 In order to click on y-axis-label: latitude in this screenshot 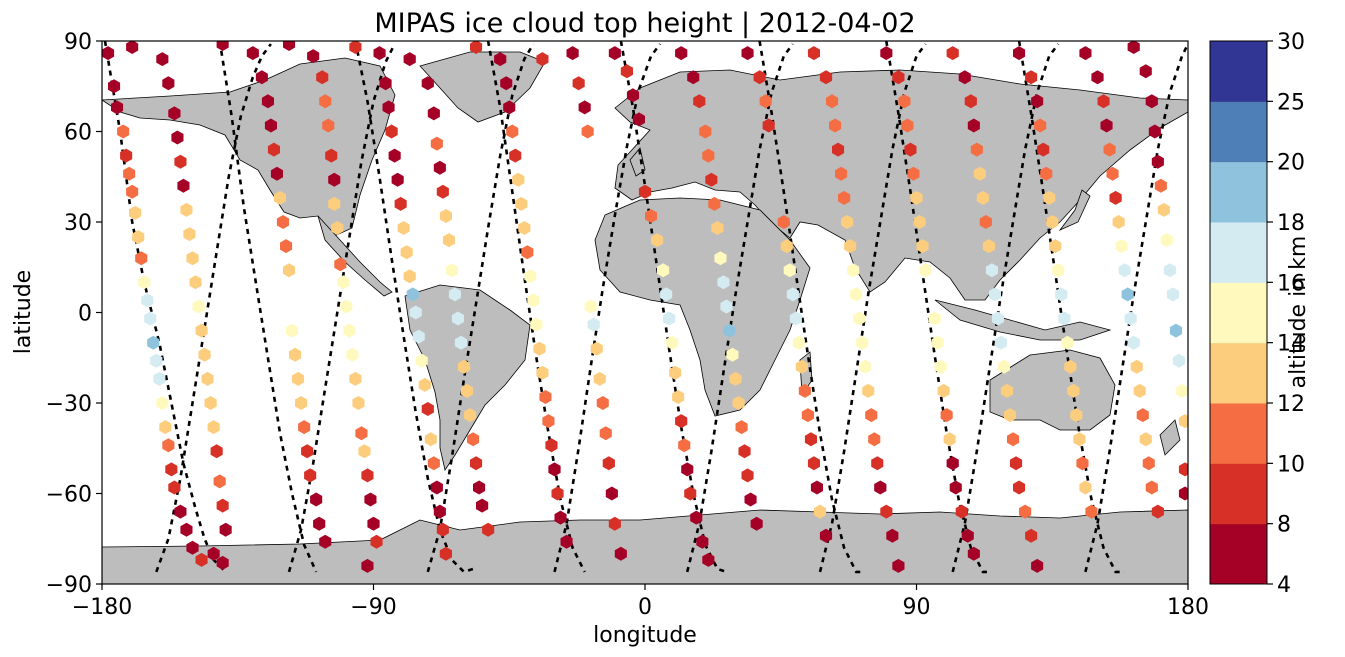, I will do `click(23, 312)`.